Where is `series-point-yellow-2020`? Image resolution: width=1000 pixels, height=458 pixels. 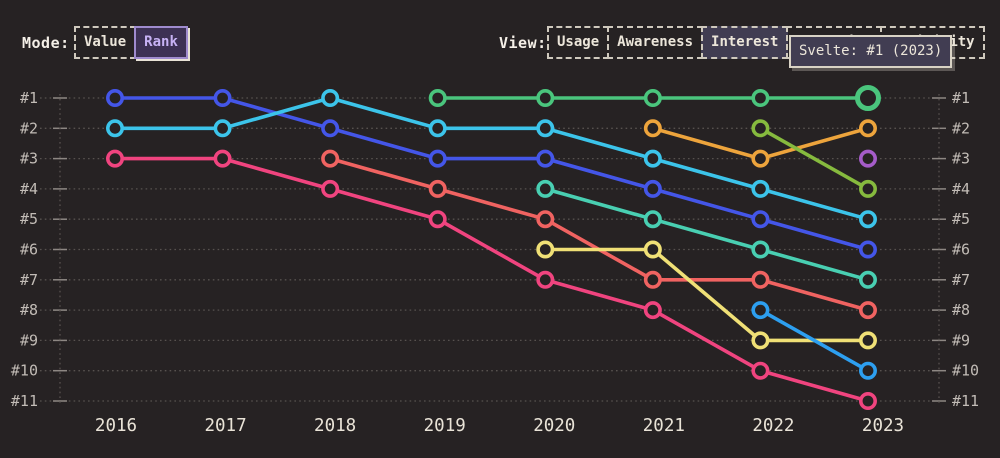
series-point-yellow-2020 is located at coordinates (545, 249).